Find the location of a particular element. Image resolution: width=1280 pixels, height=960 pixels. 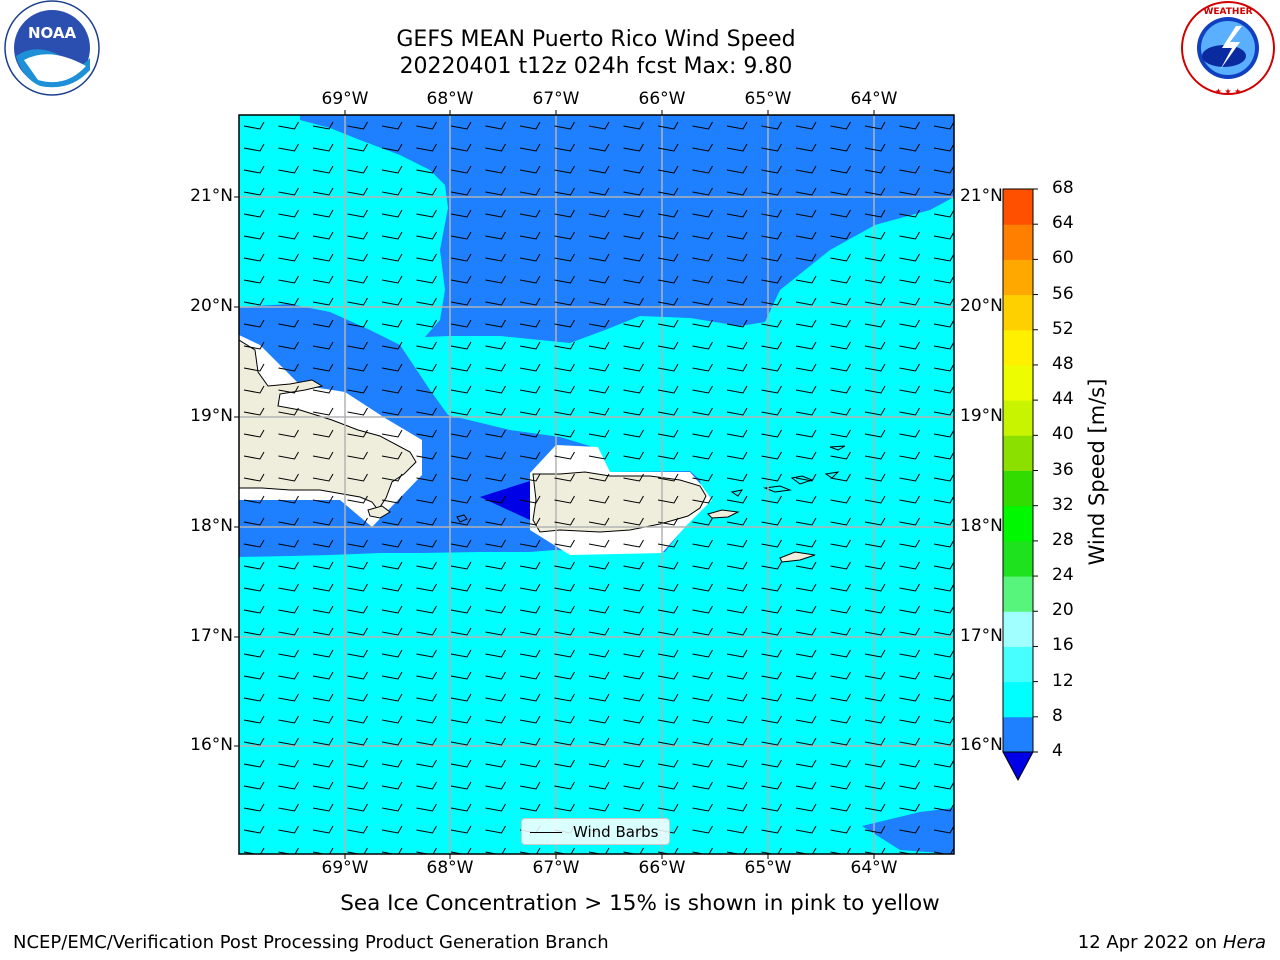

colorbar-segment is located at coordinates (1018, 488).